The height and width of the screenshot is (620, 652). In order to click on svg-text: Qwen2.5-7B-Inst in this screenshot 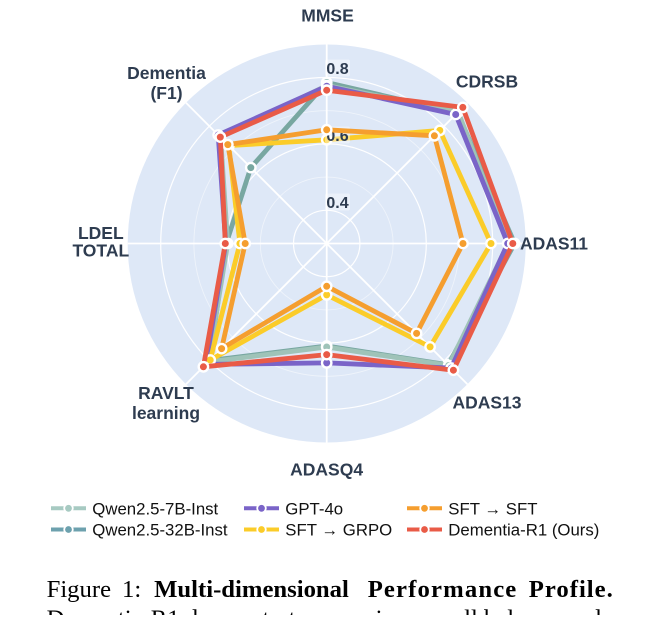, I will do `click(155, 508)`.